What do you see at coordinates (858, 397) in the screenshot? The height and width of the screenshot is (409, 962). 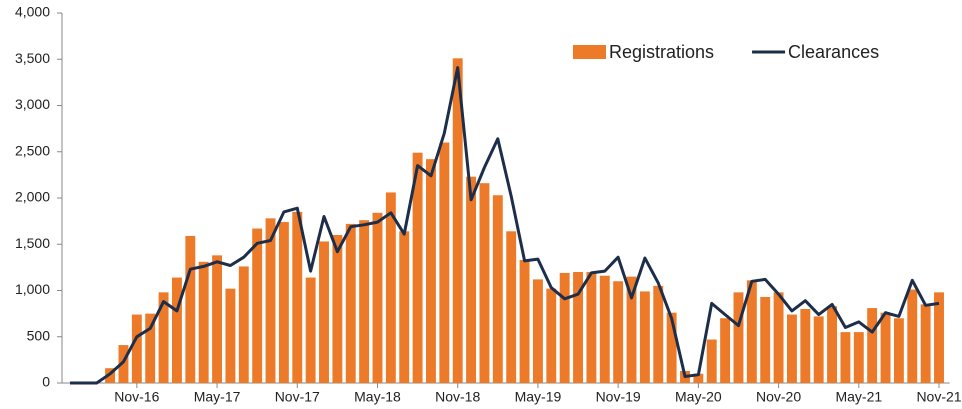 I see `x-tick-label: May-21` at bounding box center [858, 397].